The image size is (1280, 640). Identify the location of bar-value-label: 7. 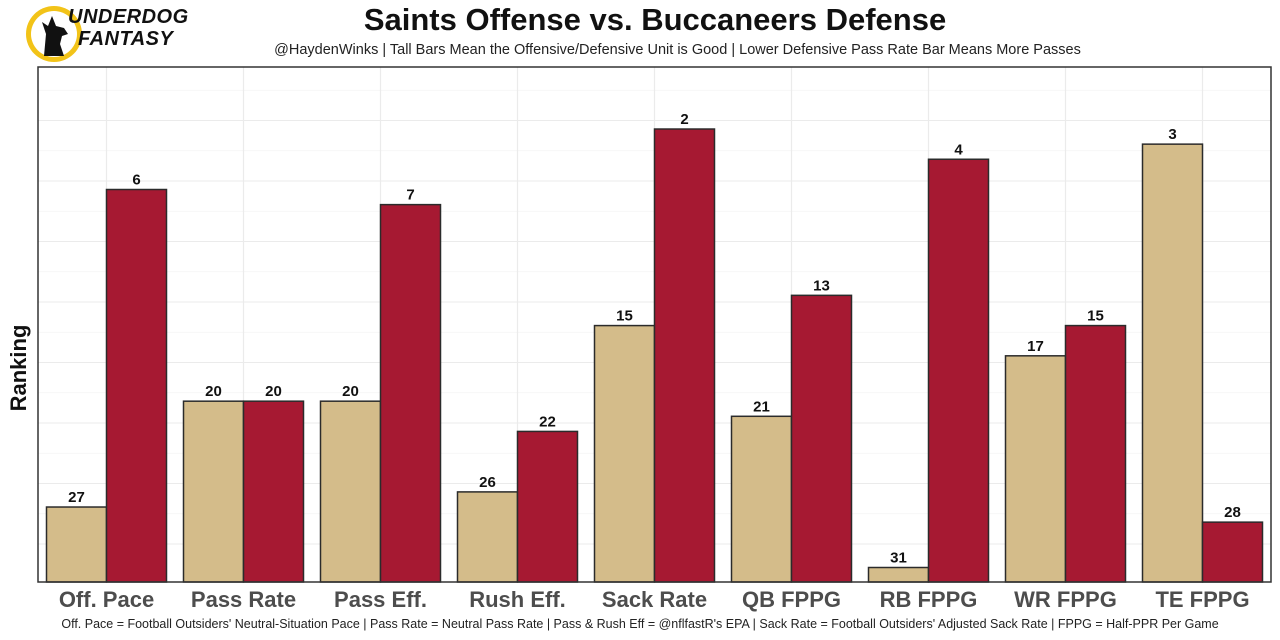
(410, 195).